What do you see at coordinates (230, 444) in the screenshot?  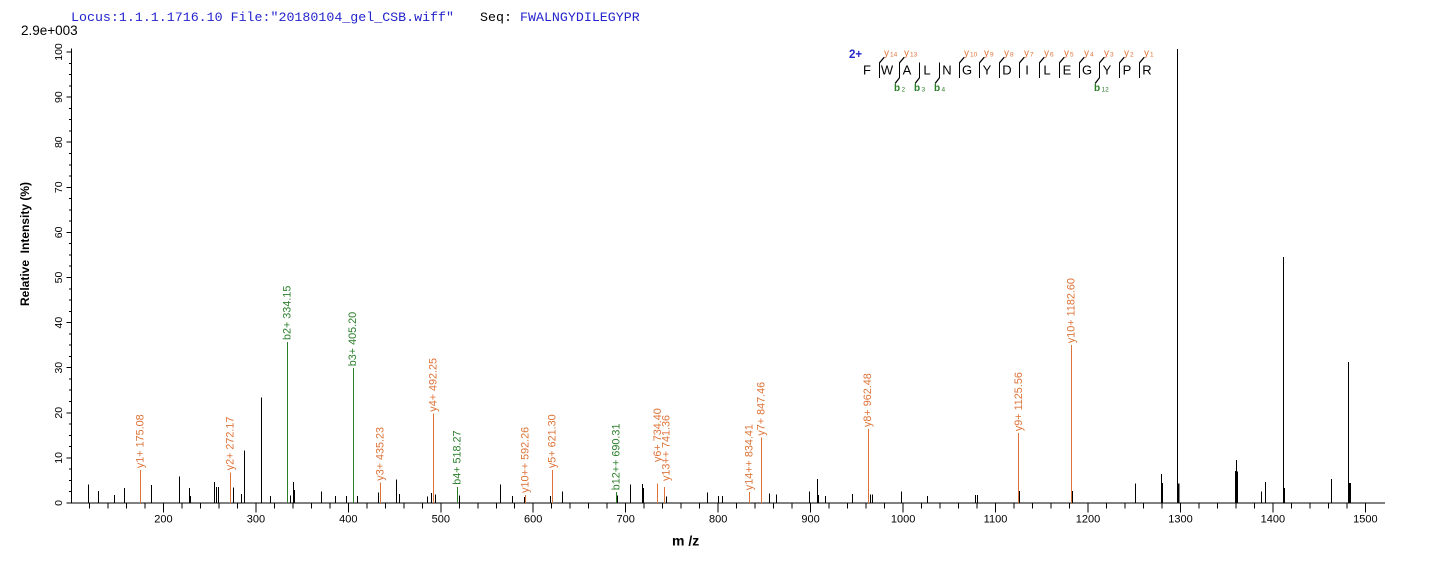 I see `svg-text: y2+ 272.17` at bounding box center [230, 444].